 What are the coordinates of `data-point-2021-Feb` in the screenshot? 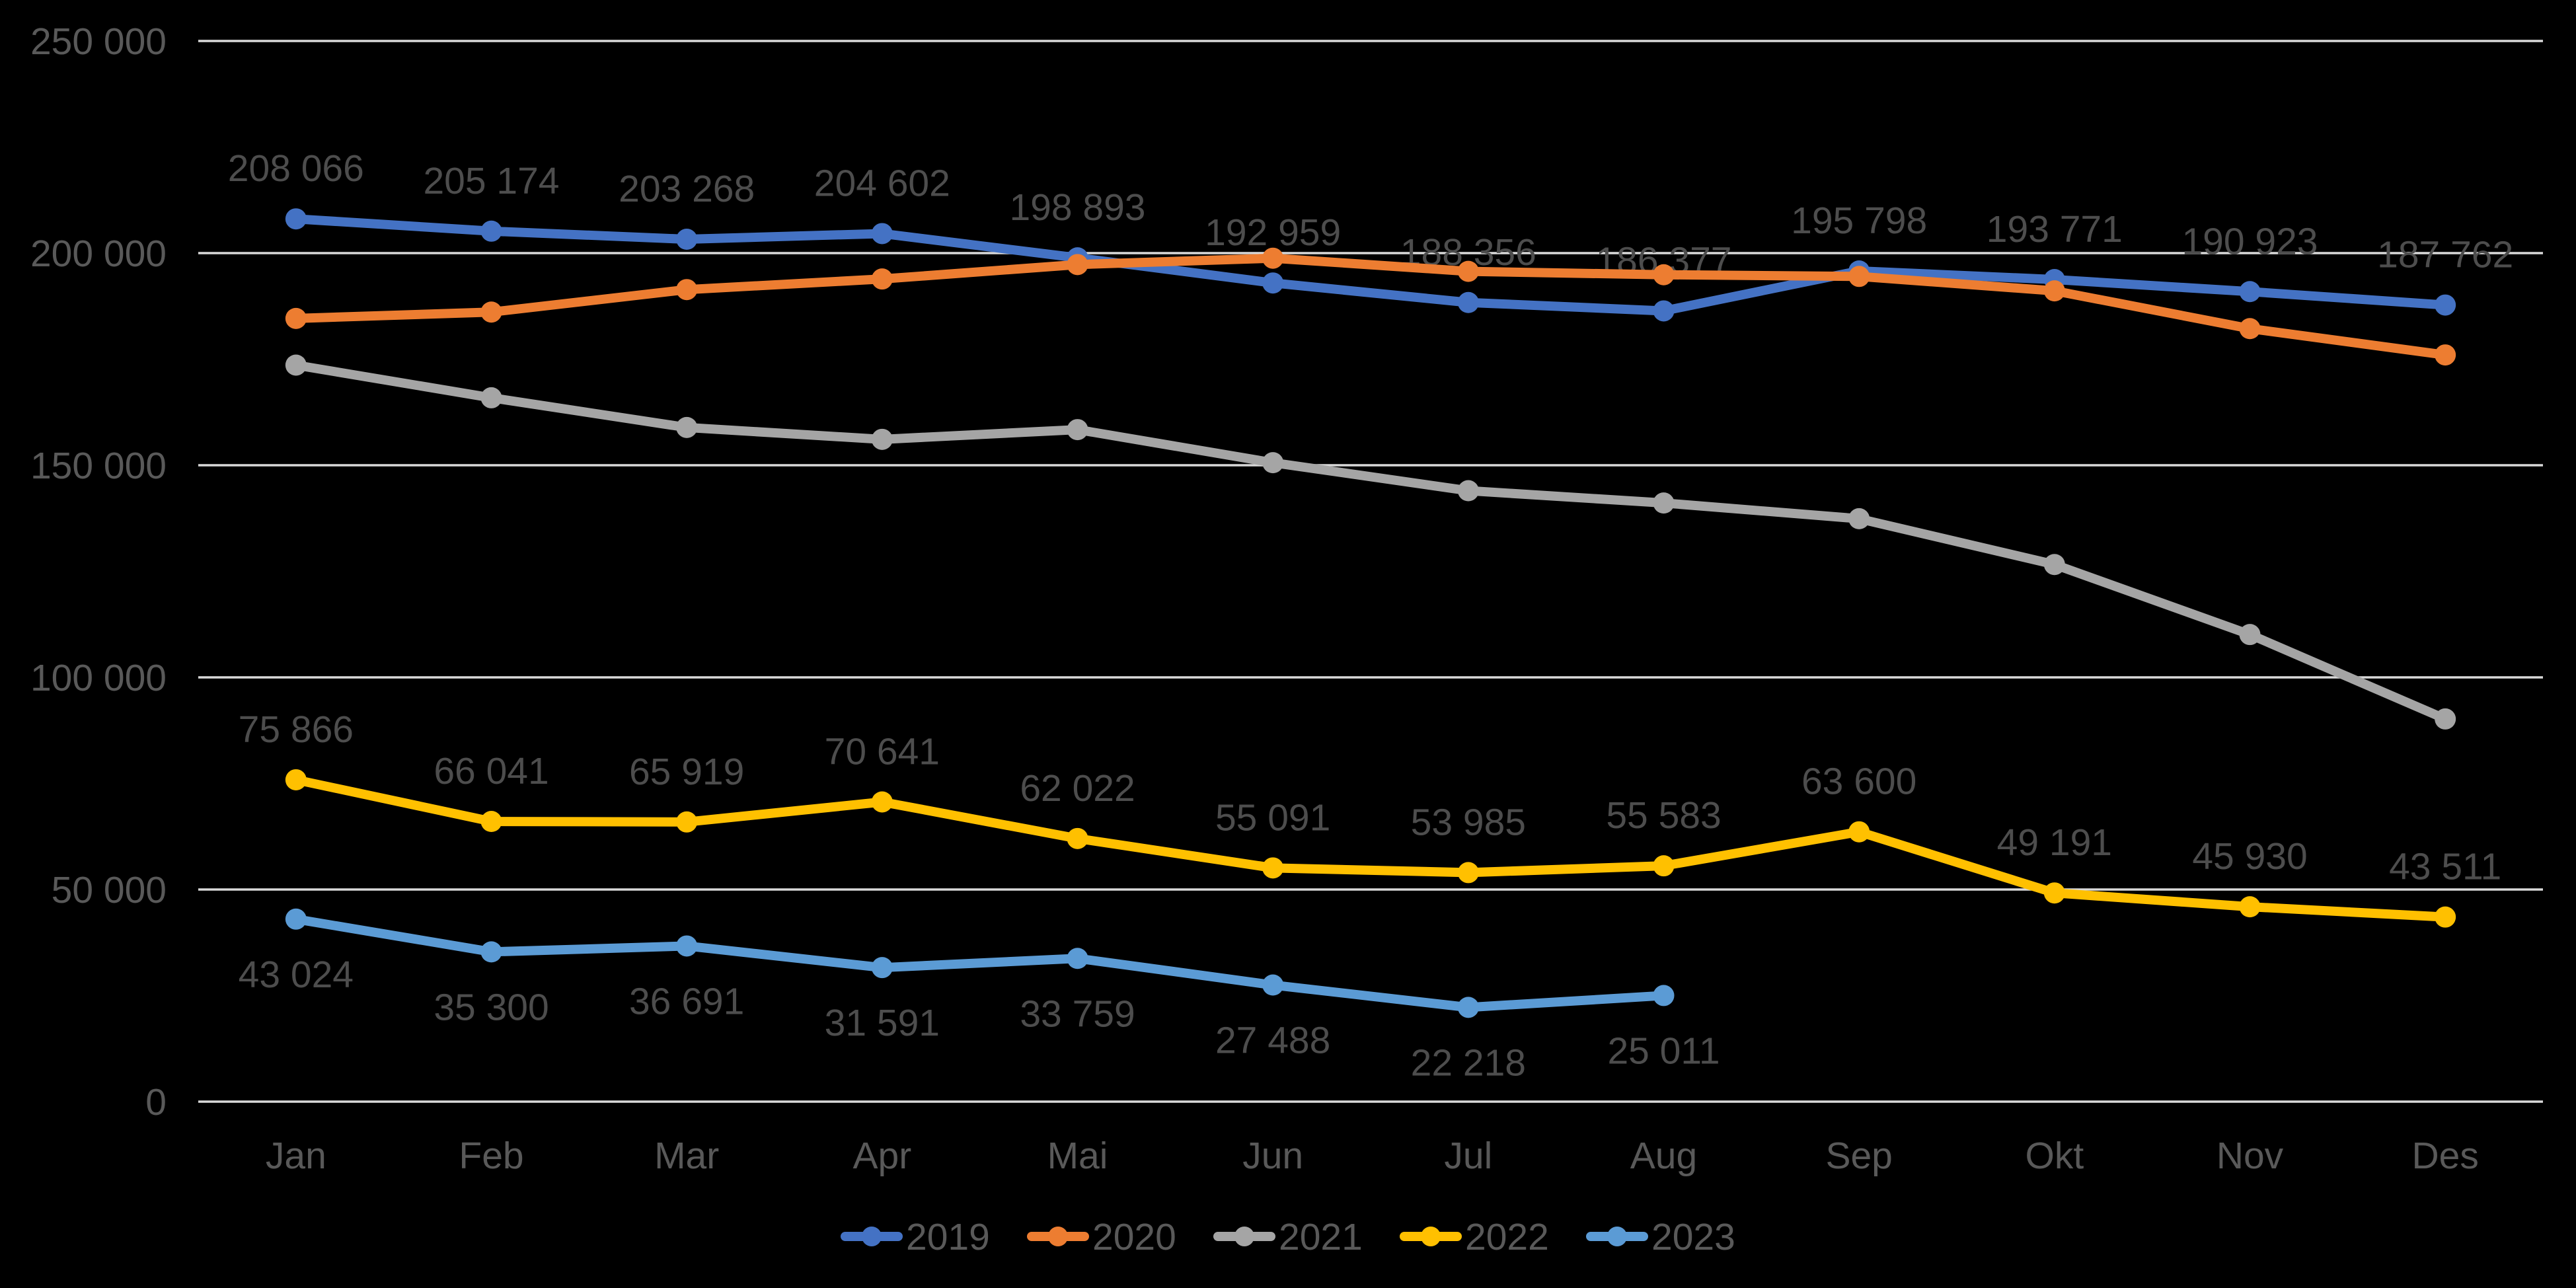 It's located at (491, 397).